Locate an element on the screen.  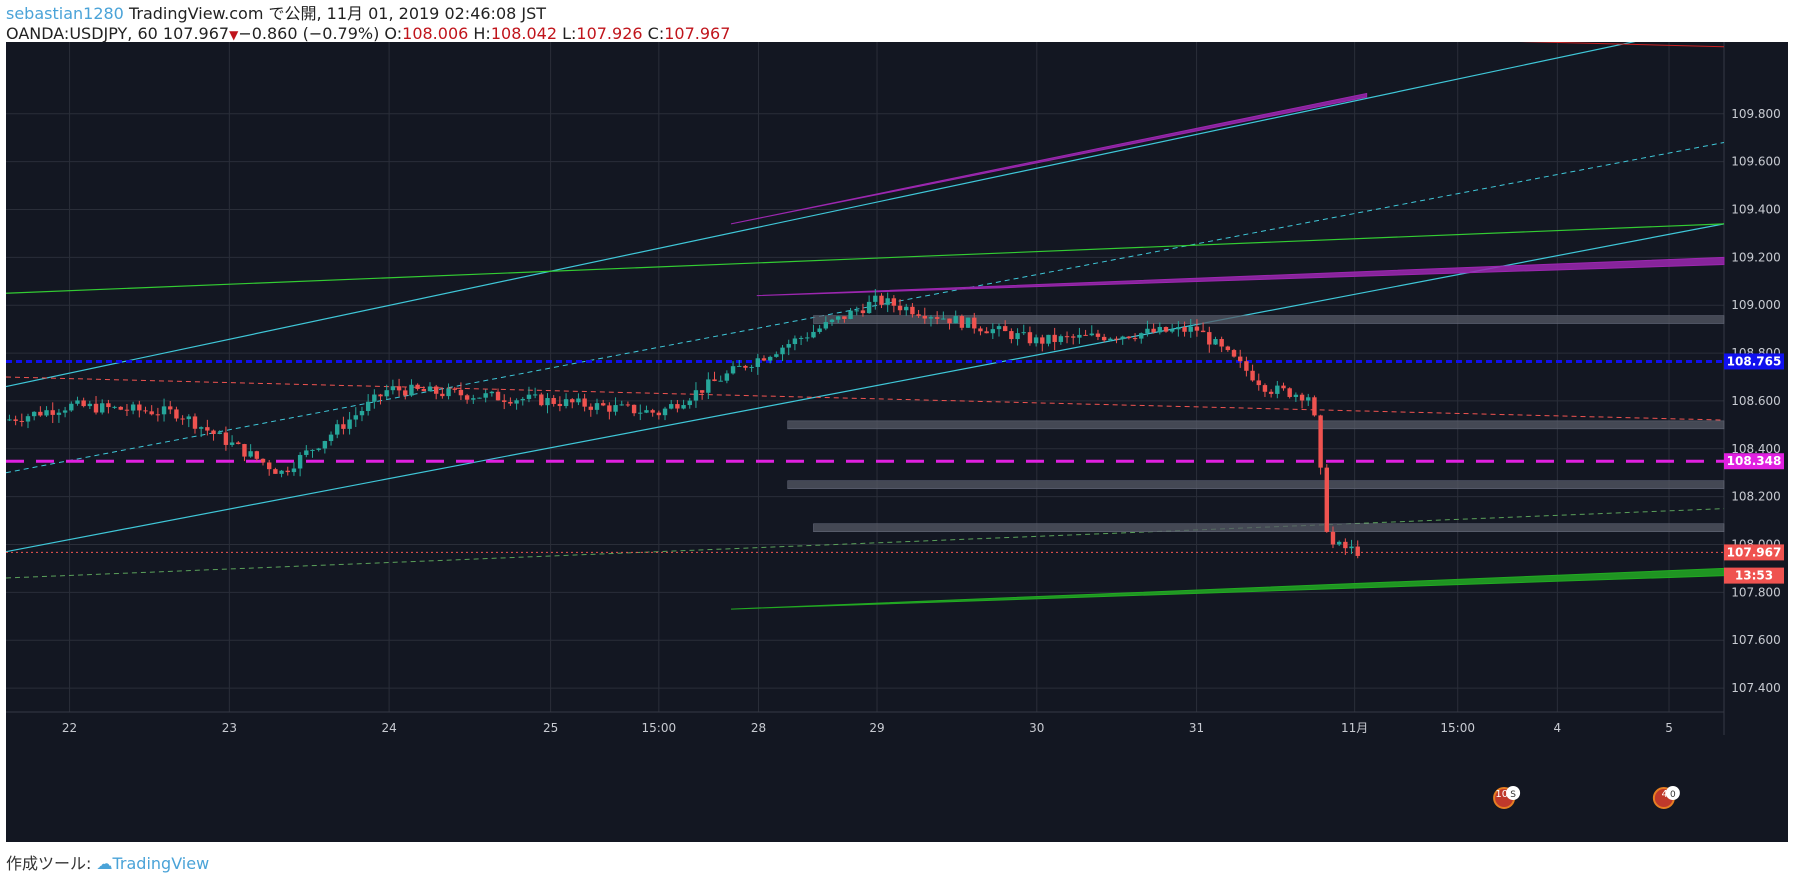
price-tick-label: 107.400 is located at coordinates (1756, 688).